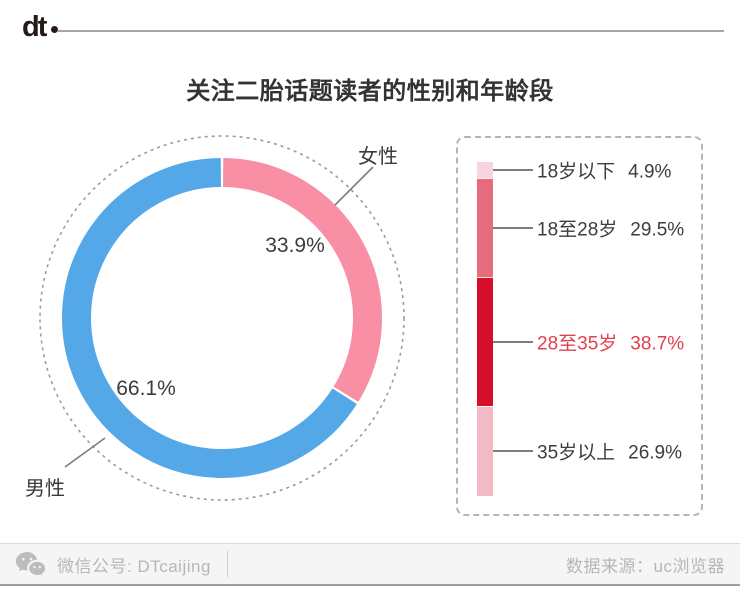 This screenshot has height=589, width=740. What do you see at coordinates (655, 453) in the screenshot?
I see `age-pct-label: 26.9%` at bounding box center [655, 453].